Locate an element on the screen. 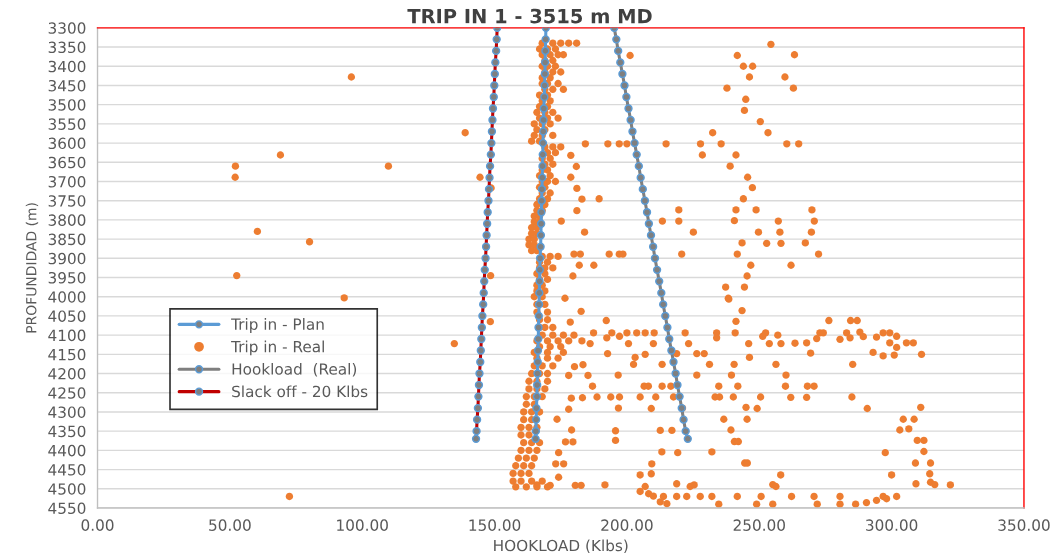 Image resolution: width=1060 pixels, height=557 pixels. y-tick-label: 3900 is located at coordinates (67, 258).